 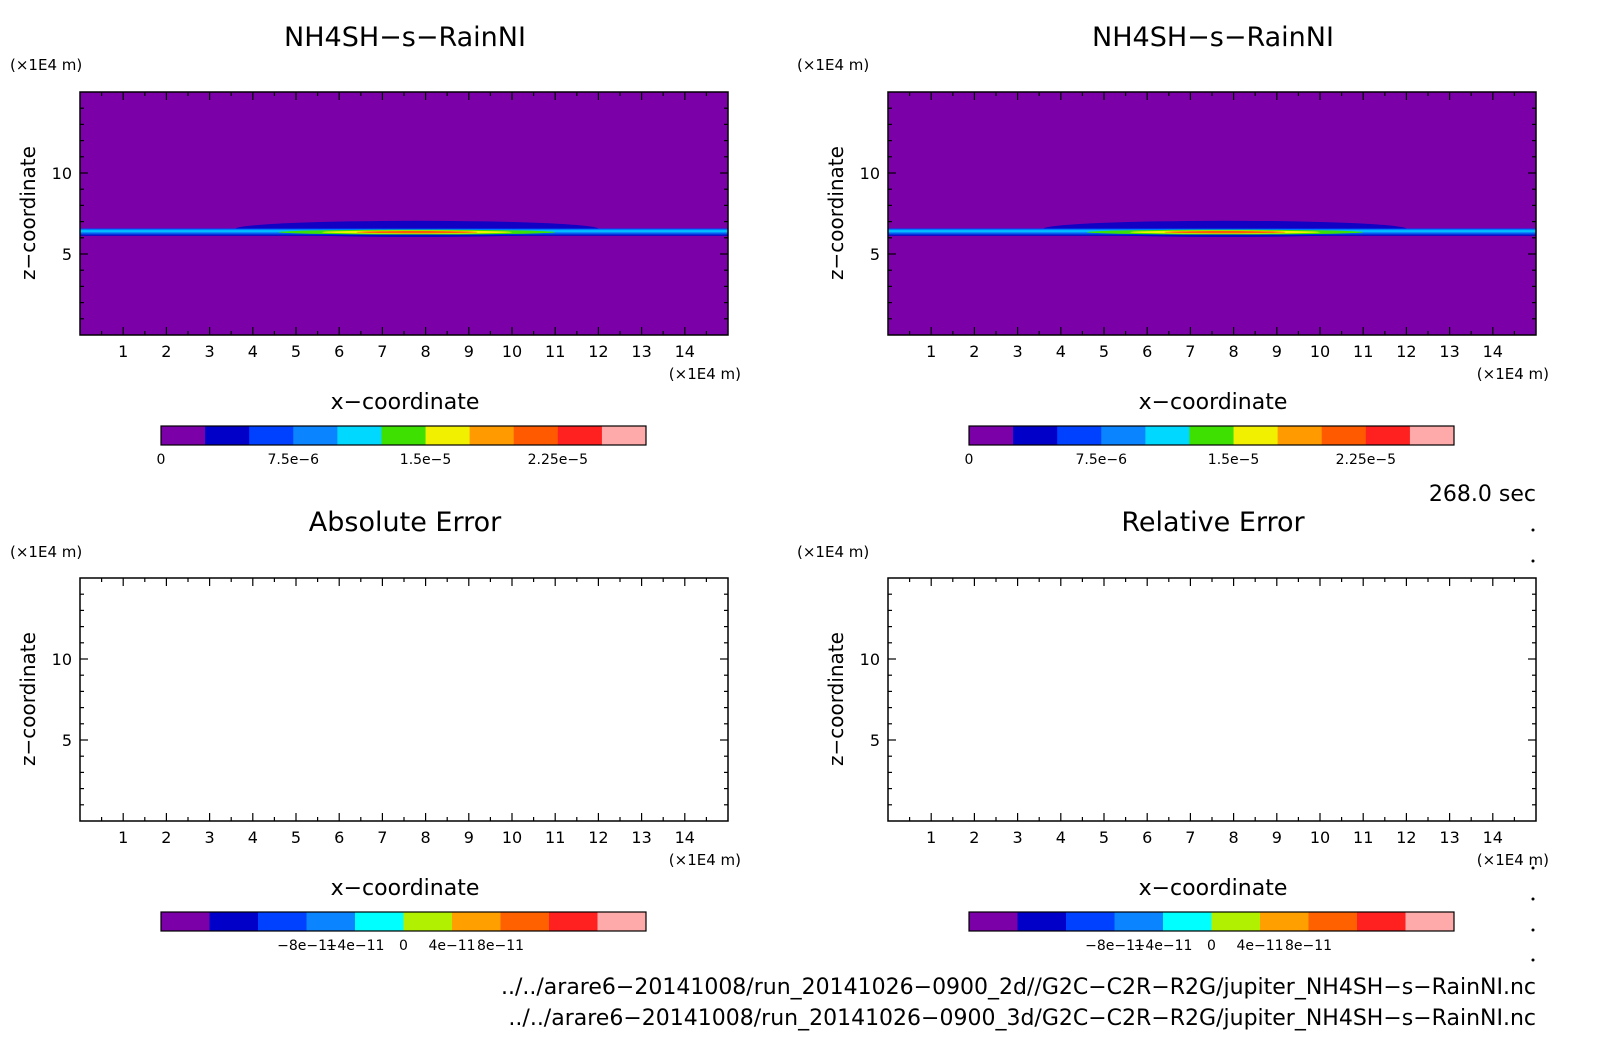 What do you see at coordinates (1102, 460) in the screenshot?
I see `colorbar-label: 7.5e−6` at bounding box center [1102, 460].